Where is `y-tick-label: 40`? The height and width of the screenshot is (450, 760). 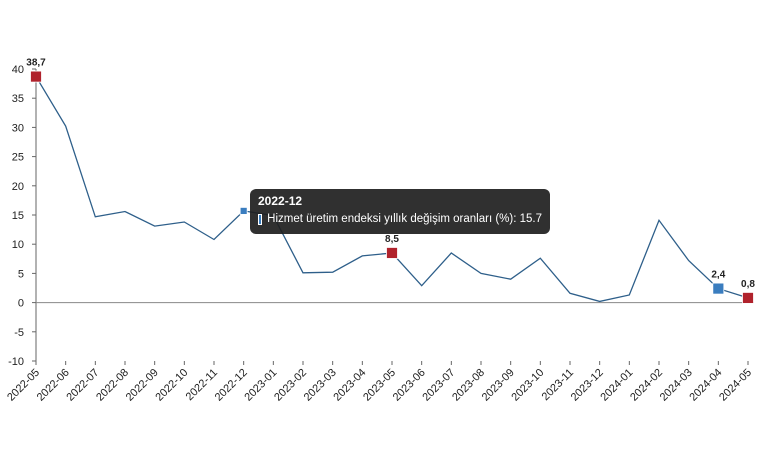 y-tick-label: 40 is located at coordinates (18, 70).